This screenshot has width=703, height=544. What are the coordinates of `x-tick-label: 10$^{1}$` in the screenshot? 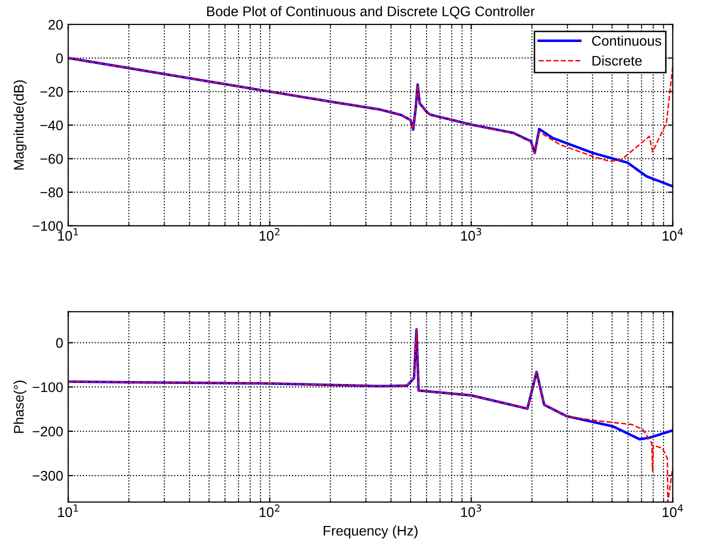 It's located at (68, 511).